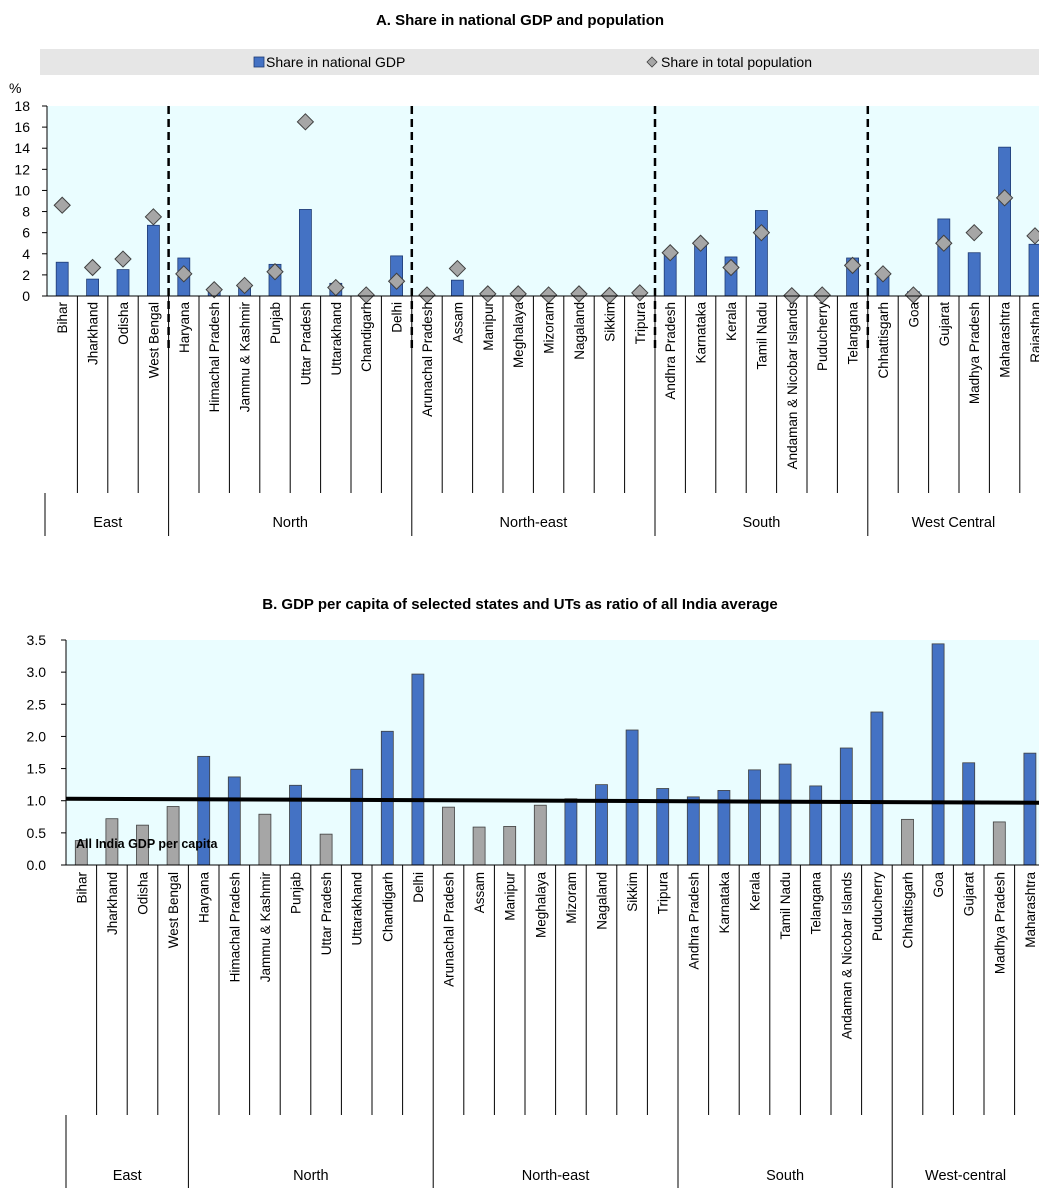  What do you see at coordinates (92, 267) in the screenshot?
I see `population-marker-jharkhand` at bounding box center [92, 267].